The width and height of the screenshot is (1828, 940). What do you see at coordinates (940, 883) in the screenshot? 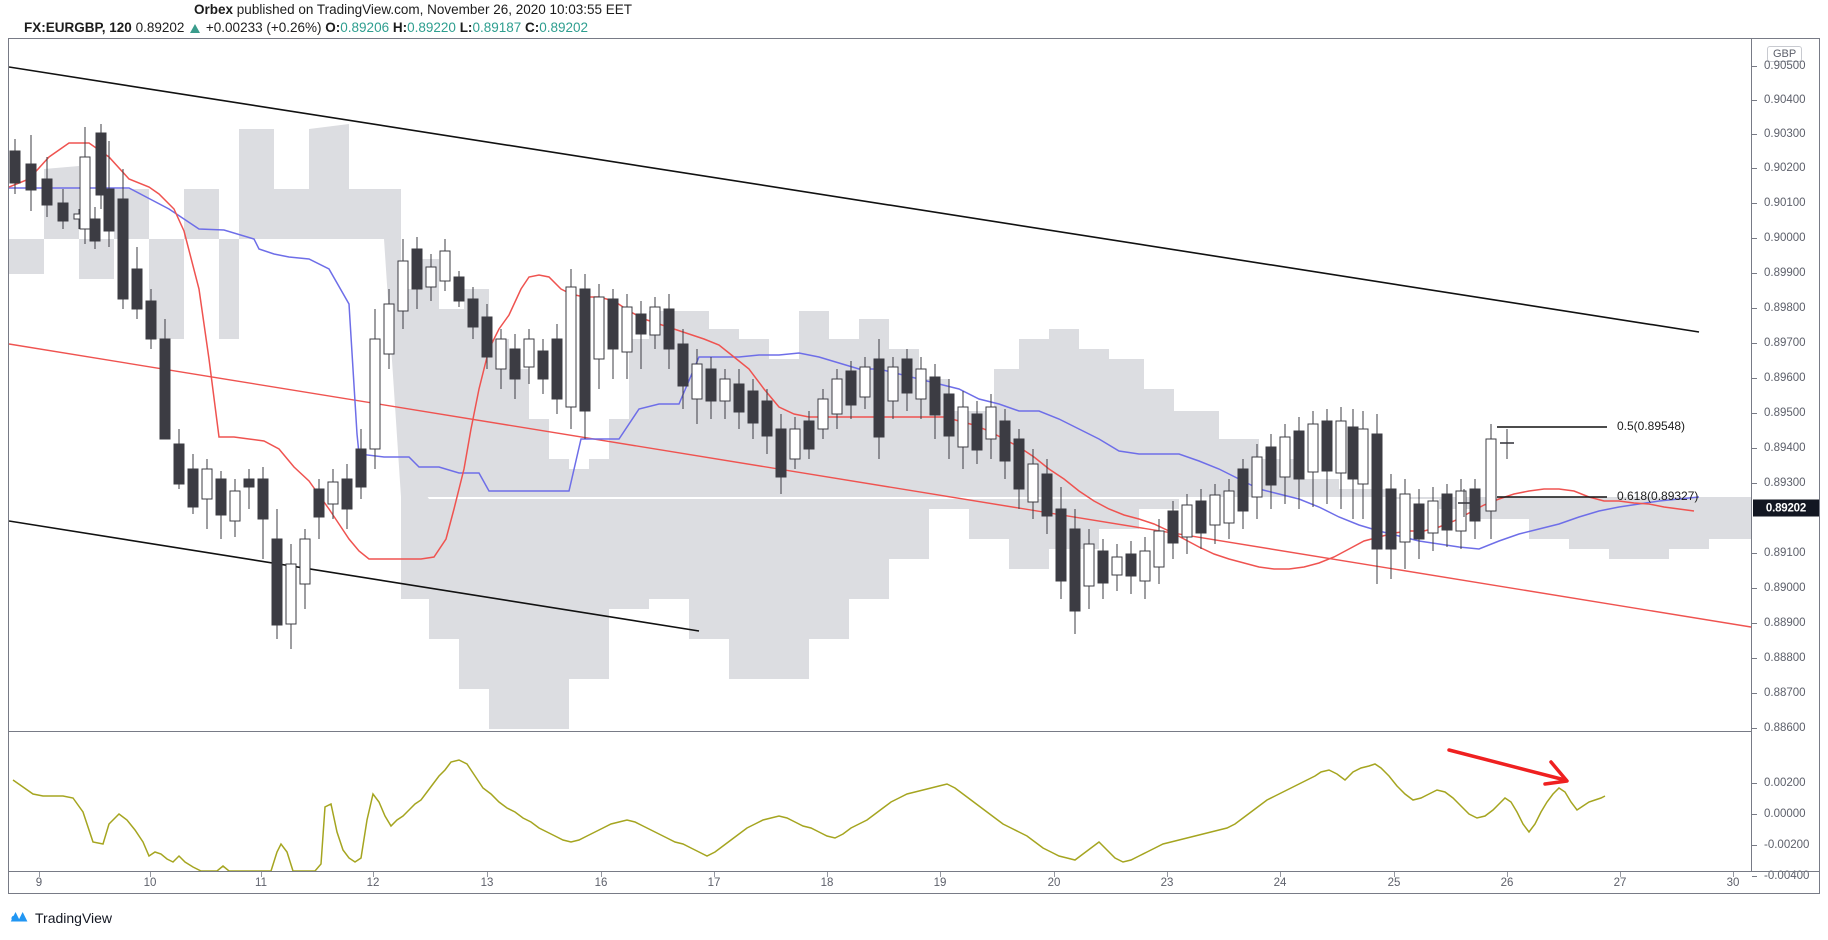
I see `time-tick-label: 19` at bounding box center [940, 883].